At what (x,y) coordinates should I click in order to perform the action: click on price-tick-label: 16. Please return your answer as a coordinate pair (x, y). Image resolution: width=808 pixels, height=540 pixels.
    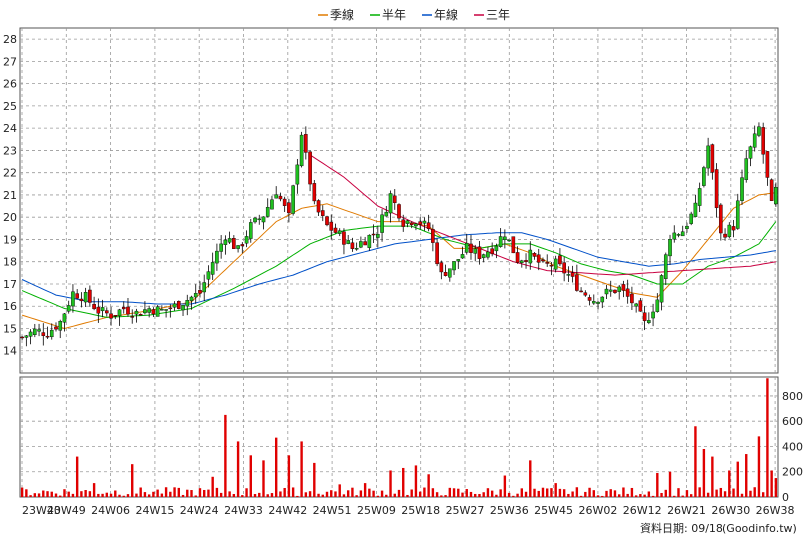
    Looking at the image, I should click on (10, 306).